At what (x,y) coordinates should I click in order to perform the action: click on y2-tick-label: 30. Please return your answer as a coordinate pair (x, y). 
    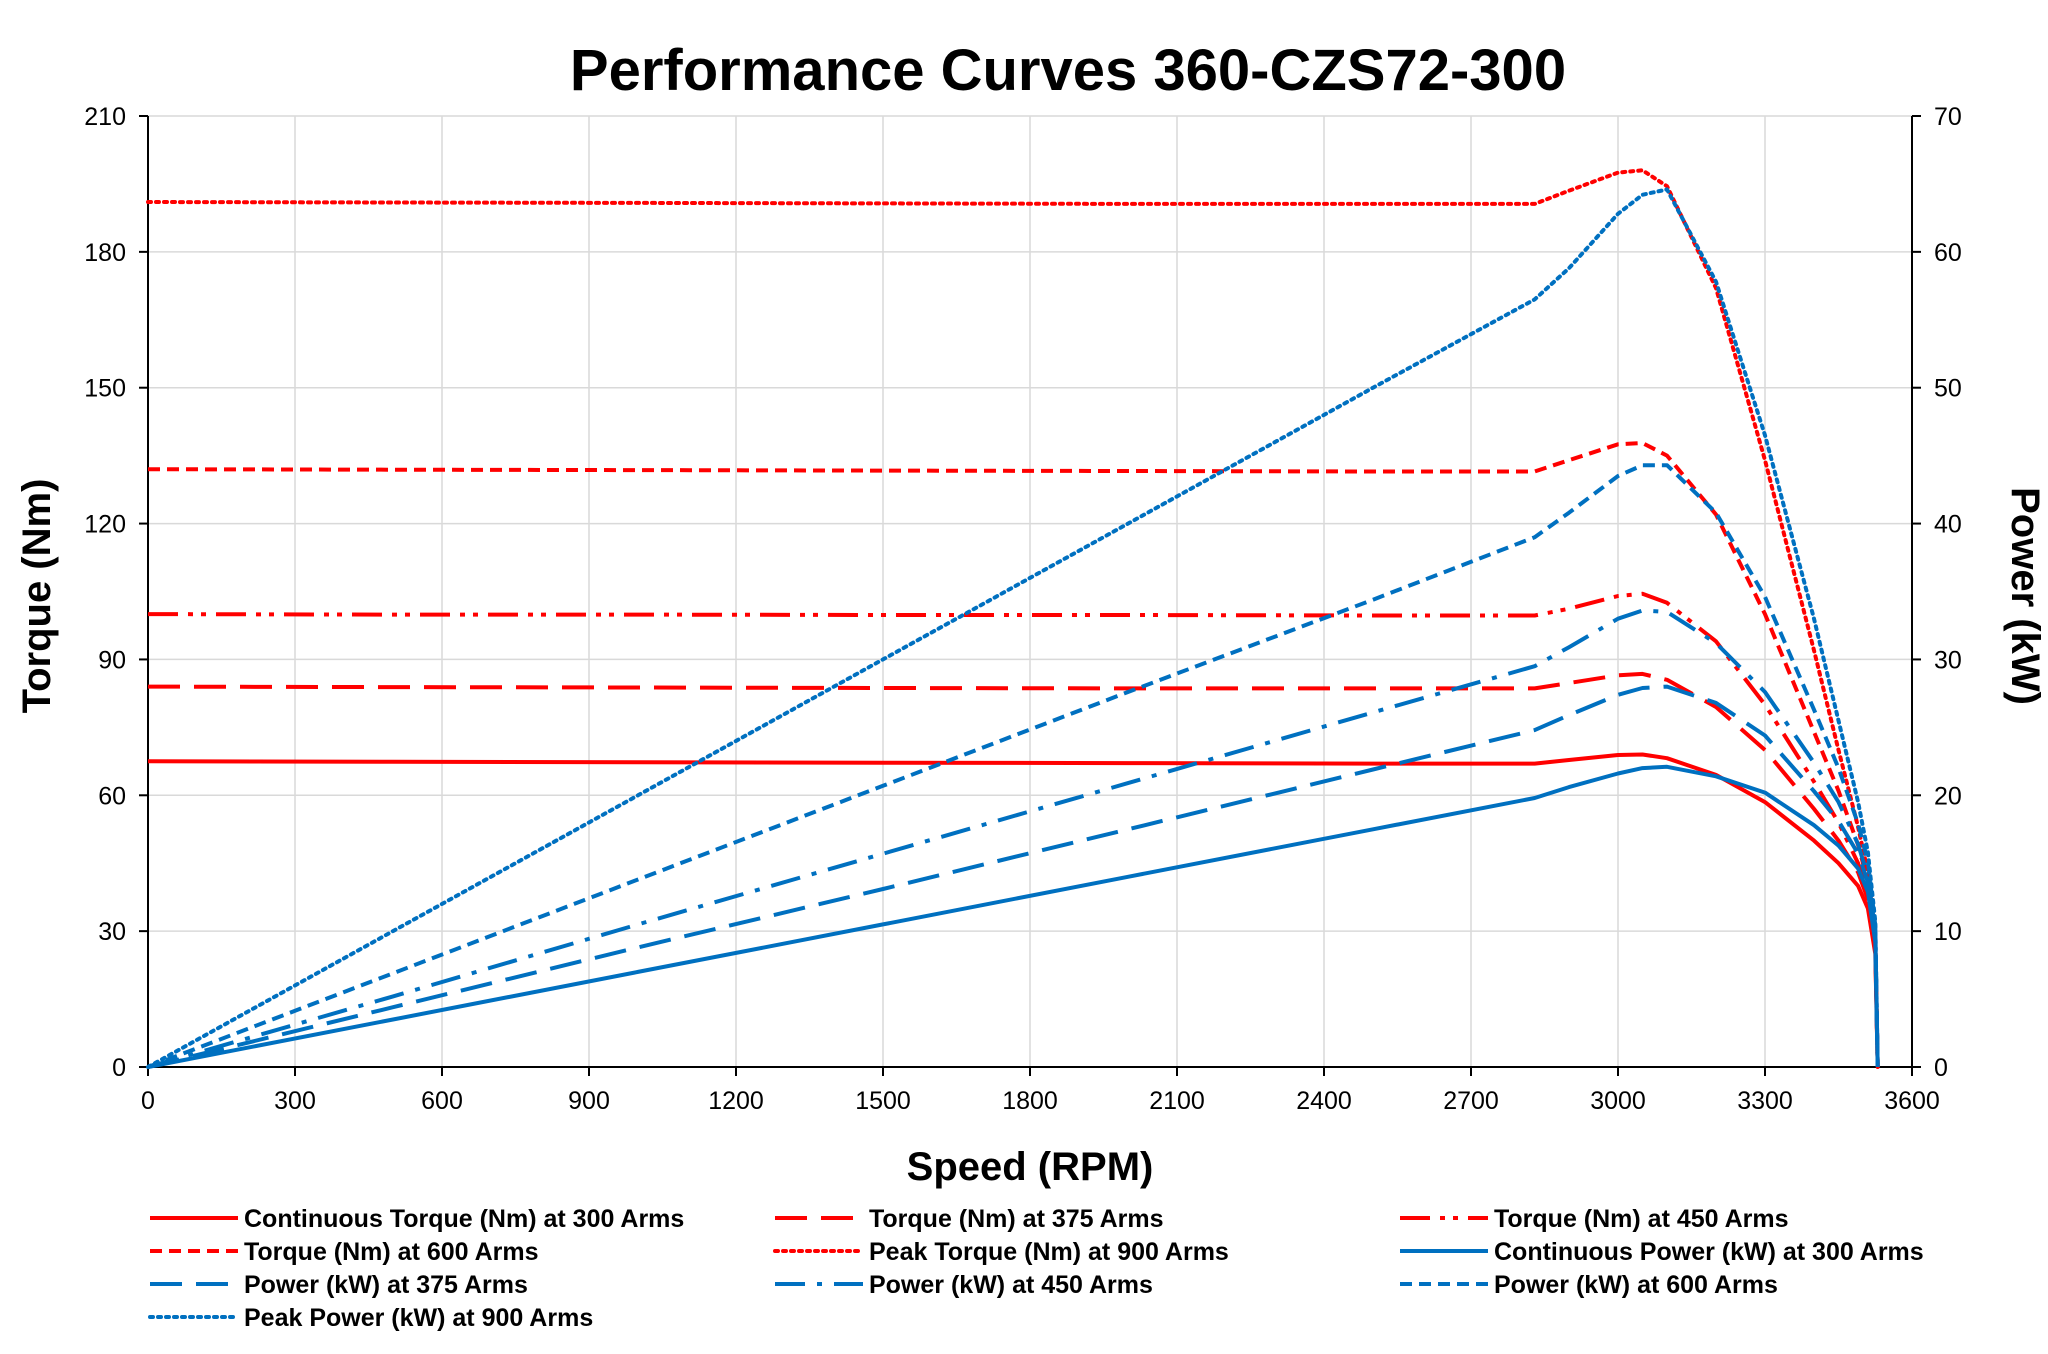
    Looking at the image, I should click on (1948, 660).